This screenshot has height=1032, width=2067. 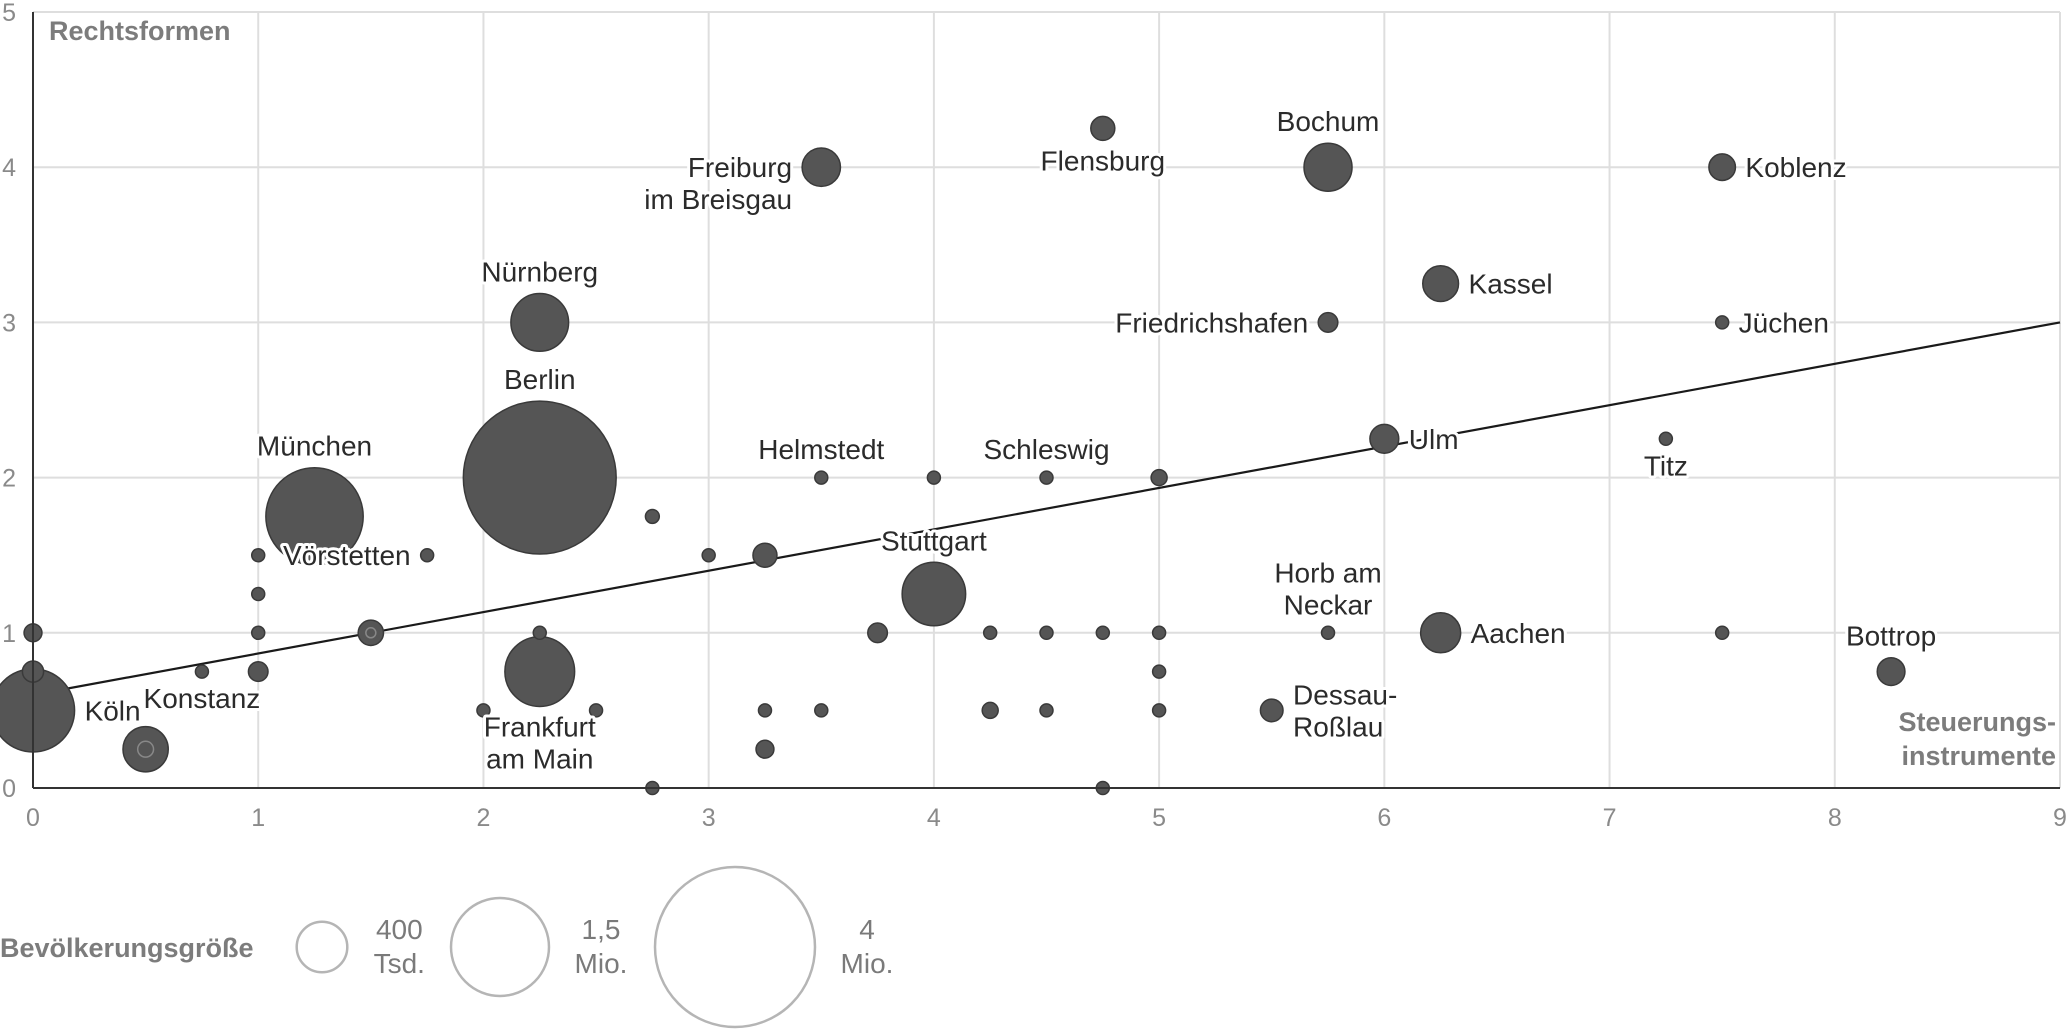 What do you see at coordinates (399, 963) in the screenshot?
I see `legend-label: Tsd.` at bounding box center [399, 963].